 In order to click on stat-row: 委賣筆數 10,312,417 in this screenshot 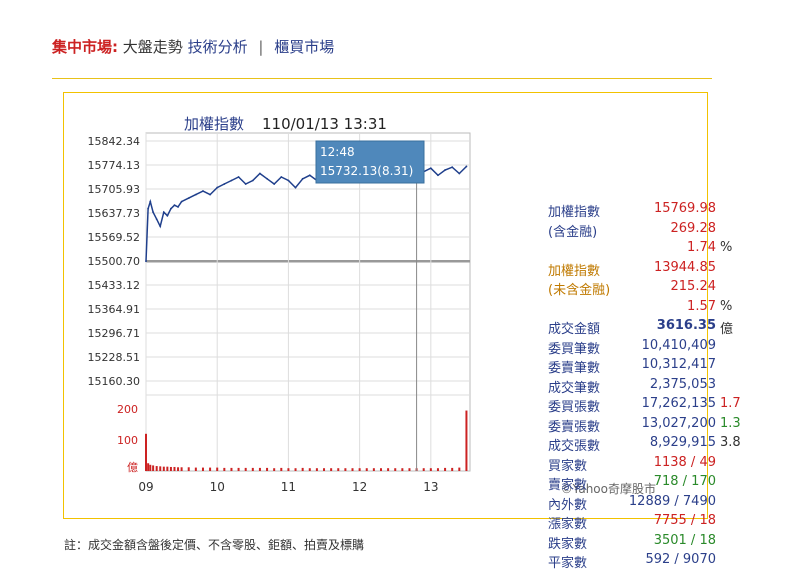, I will do `click(643, 366)`.